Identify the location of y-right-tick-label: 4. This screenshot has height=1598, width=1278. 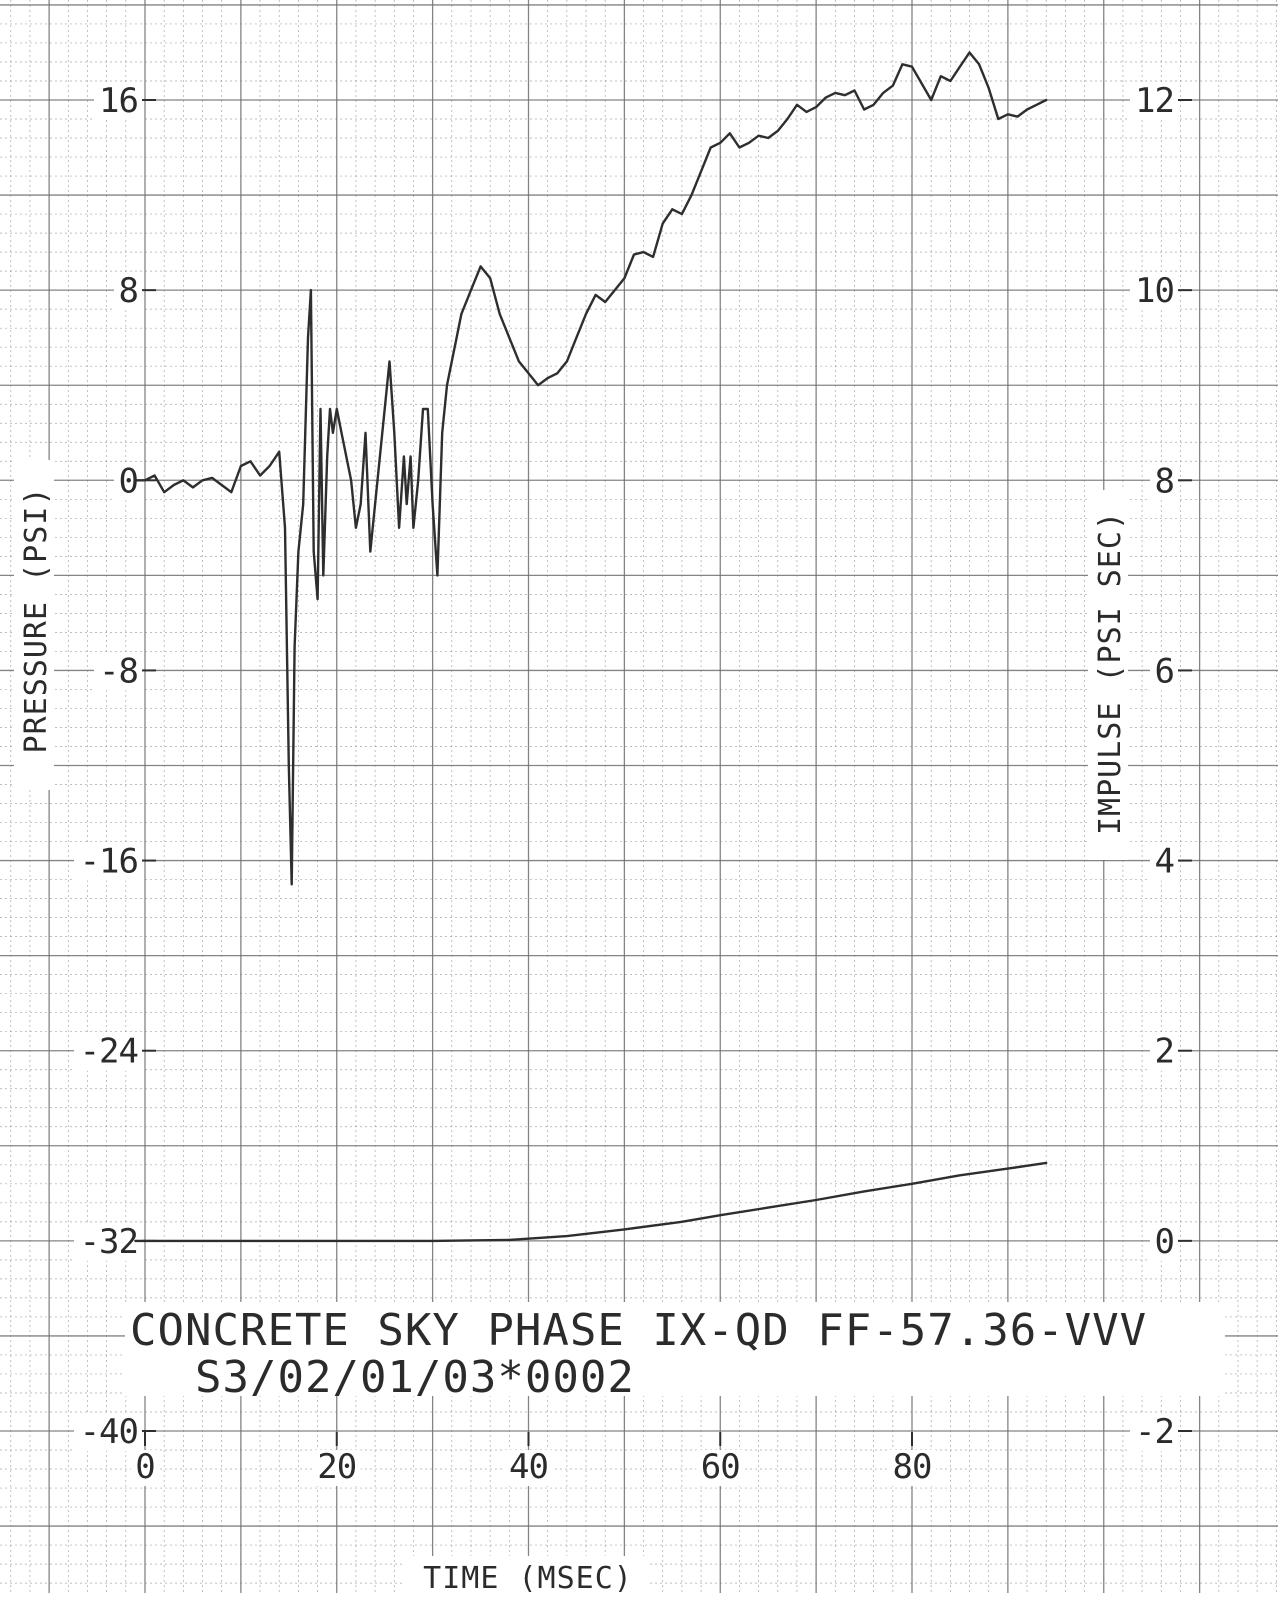
(1164, 862).